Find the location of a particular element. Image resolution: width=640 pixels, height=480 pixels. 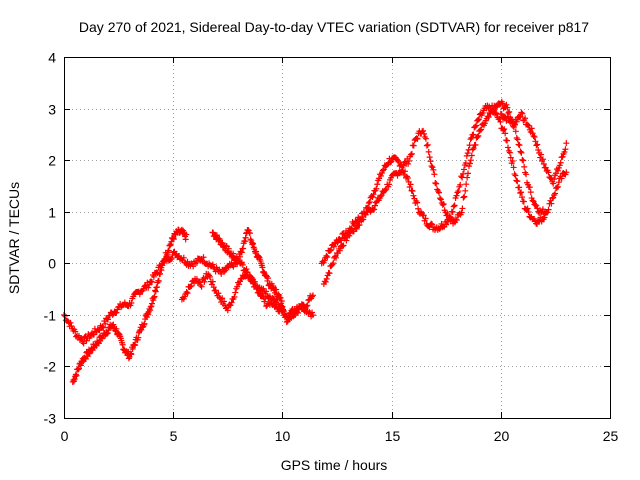

y-tick-label: 2 is located at coordinates (52, 161).